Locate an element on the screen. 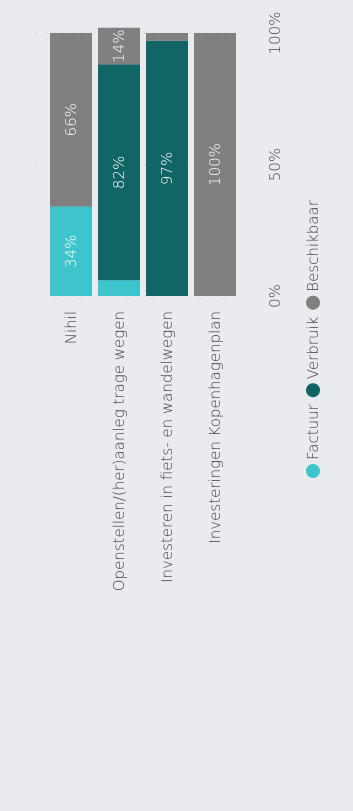  data-label-beschikbaar: 14% is located at coordinates (119, 45).